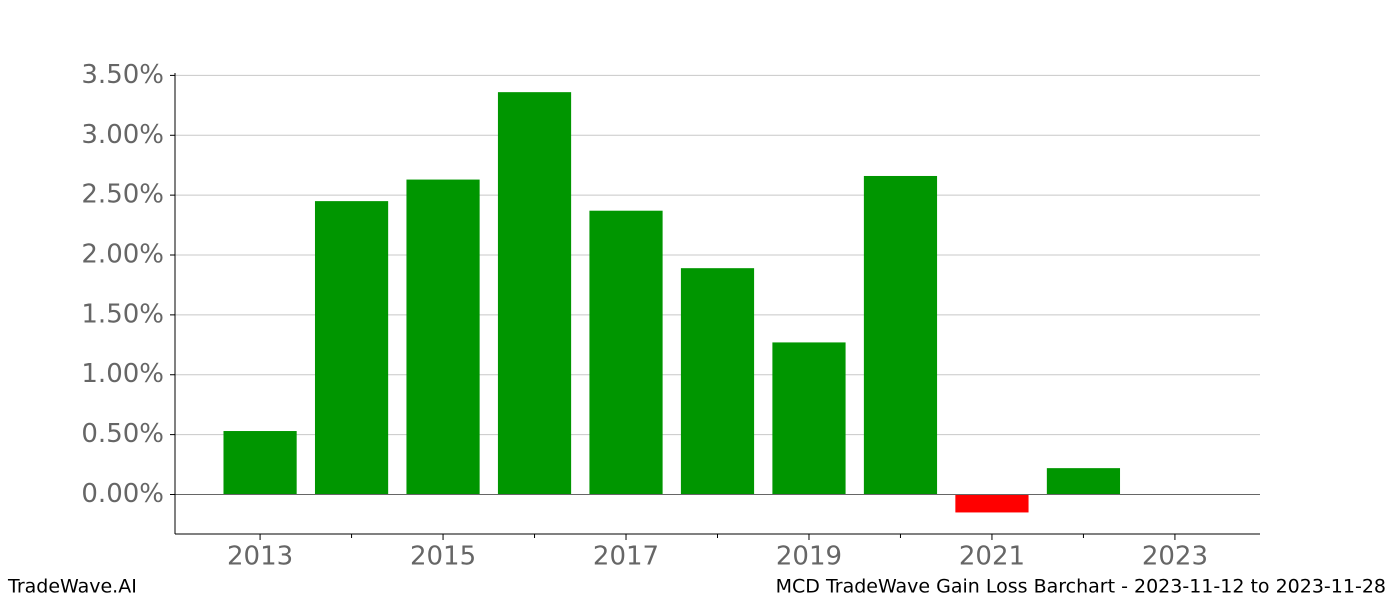 This screenshot has height=600, width=1400. I want to click on x-tick-label: 2023, so click(1175, 557).